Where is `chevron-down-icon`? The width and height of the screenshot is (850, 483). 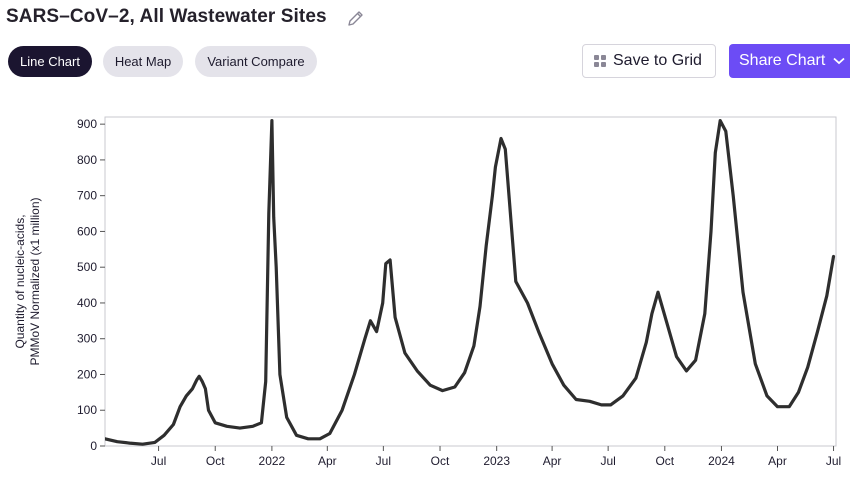
chevron-down-icon is located at coordinates (839, 61).